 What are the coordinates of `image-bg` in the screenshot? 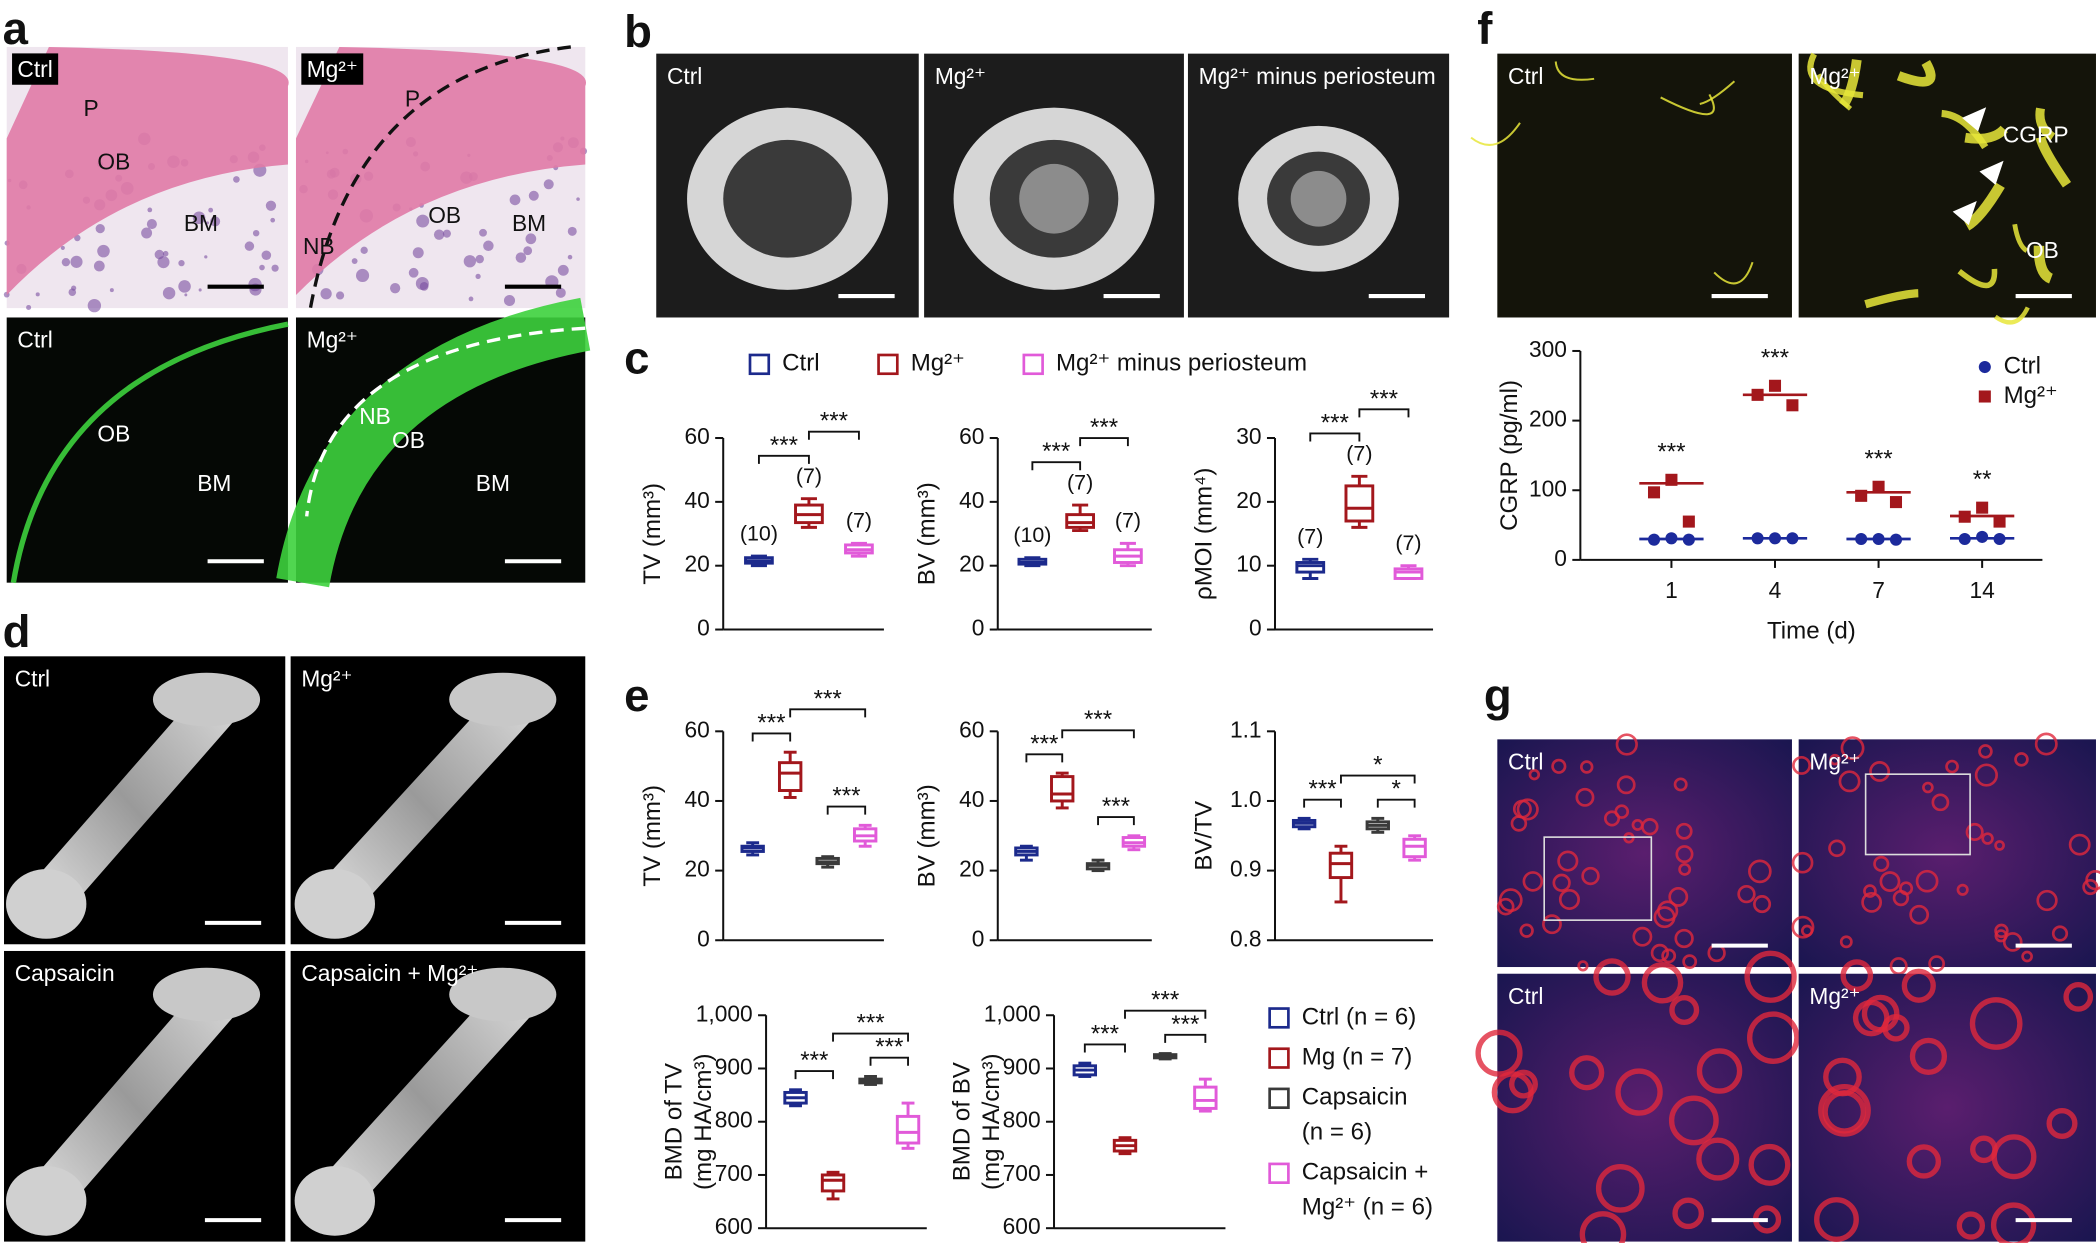 It's located at (147, 450).